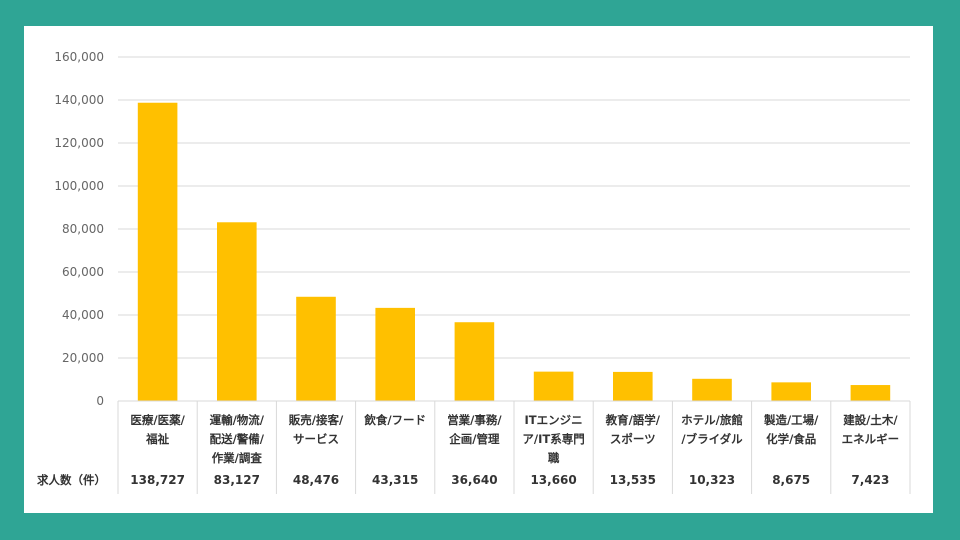 The height and width of the screenshot is (540, 960). I want to click on data-label: 10,323, so click(712, 480).